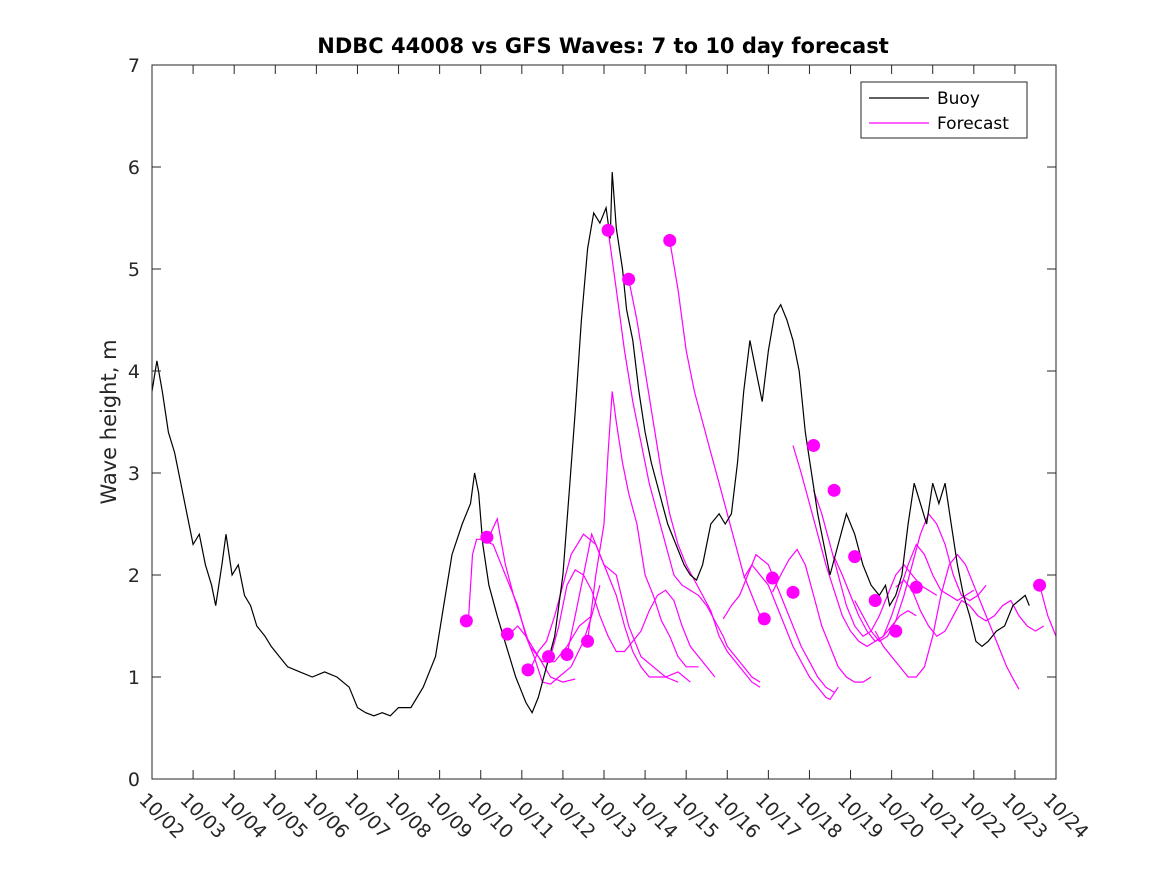 The height and width of the screenshot is (875, 1167). What do you see at coordinates (109, 421) in the screenshot?
I see `y-axis-label: Wave height, m` at bounding box center [109, 421].